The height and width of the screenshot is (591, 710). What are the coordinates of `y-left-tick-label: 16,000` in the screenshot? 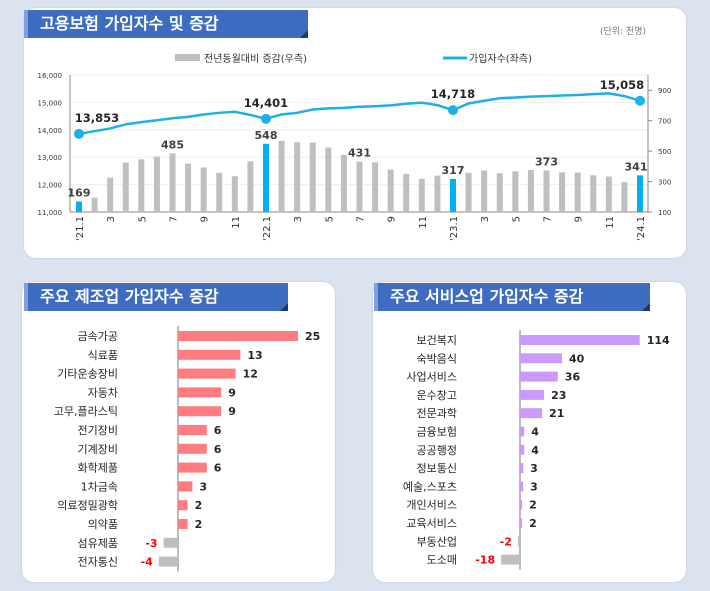 It's located at (50, 76).